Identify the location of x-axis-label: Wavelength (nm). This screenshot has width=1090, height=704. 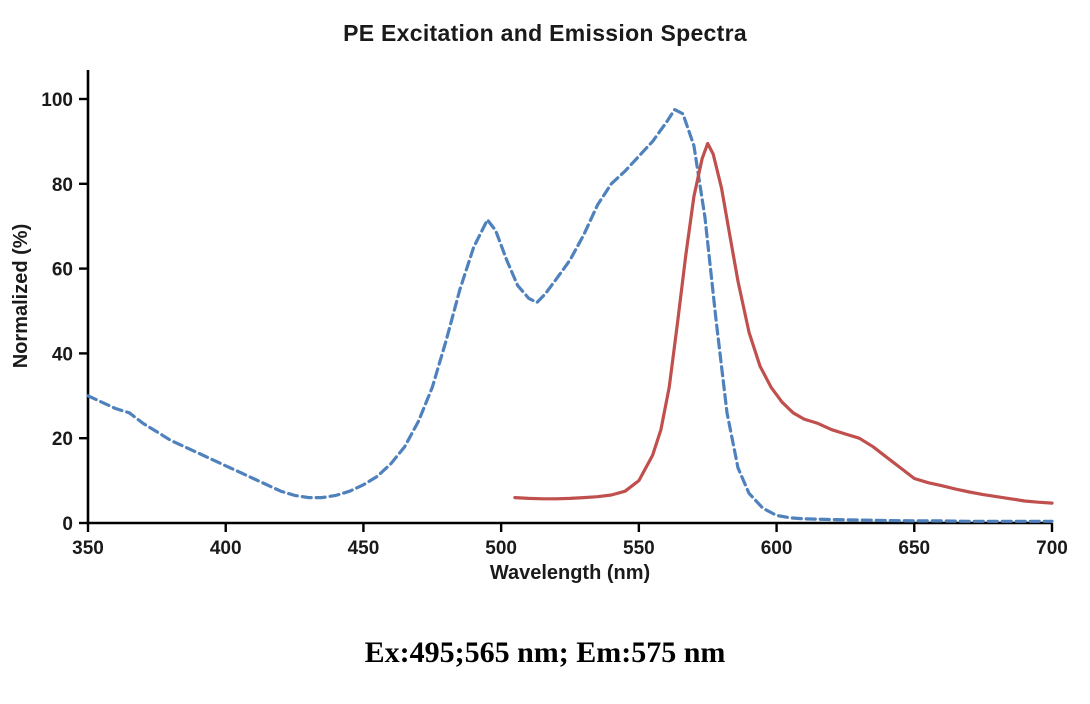
(570, 573).